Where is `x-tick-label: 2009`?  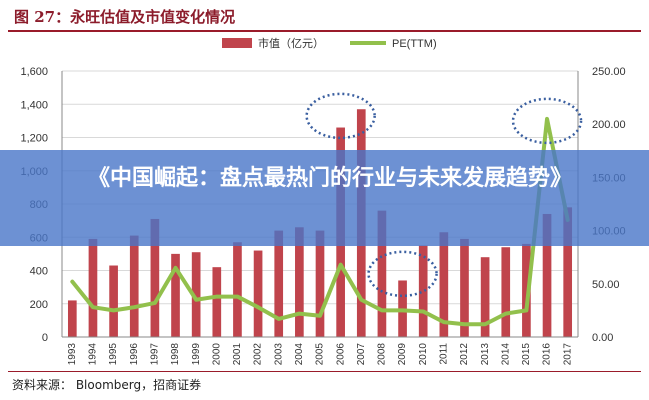
x-tick-label: 2009 is located at coordinates (402, 354).